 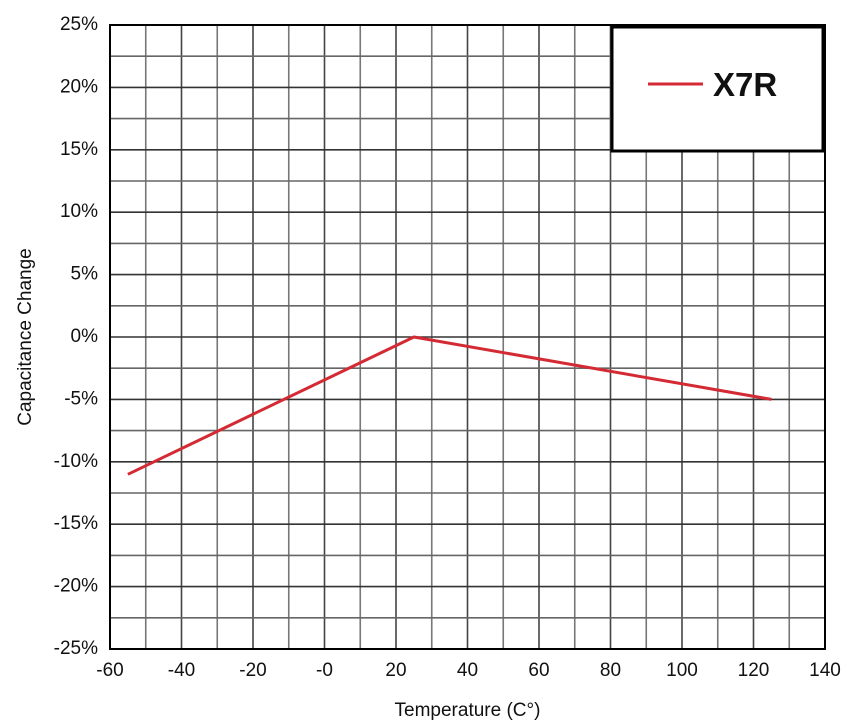 I want to click on y-tick-label: 20%, so click(x=79, y=86).